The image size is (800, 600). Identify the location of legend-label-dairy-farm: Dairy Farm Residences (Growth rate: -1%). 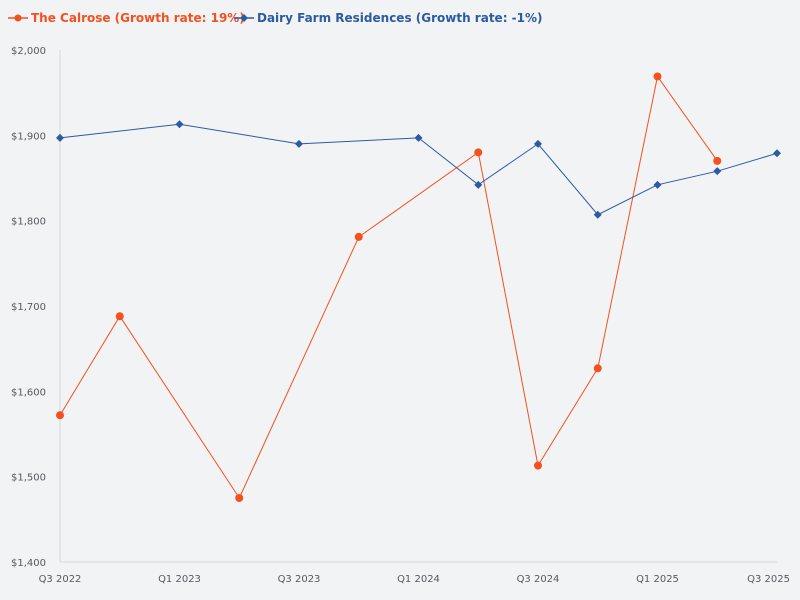
(400, 18).